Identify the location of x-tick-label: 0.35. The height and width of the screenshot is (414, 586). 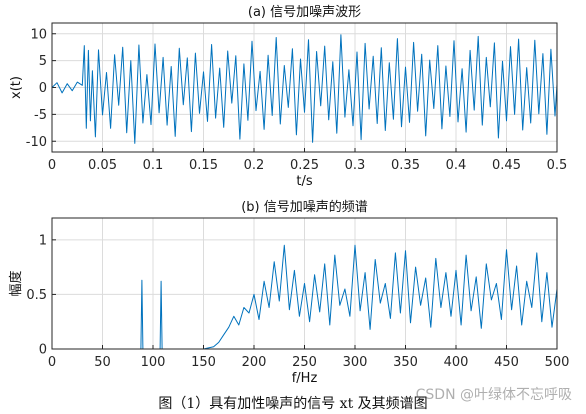
(405, 165).